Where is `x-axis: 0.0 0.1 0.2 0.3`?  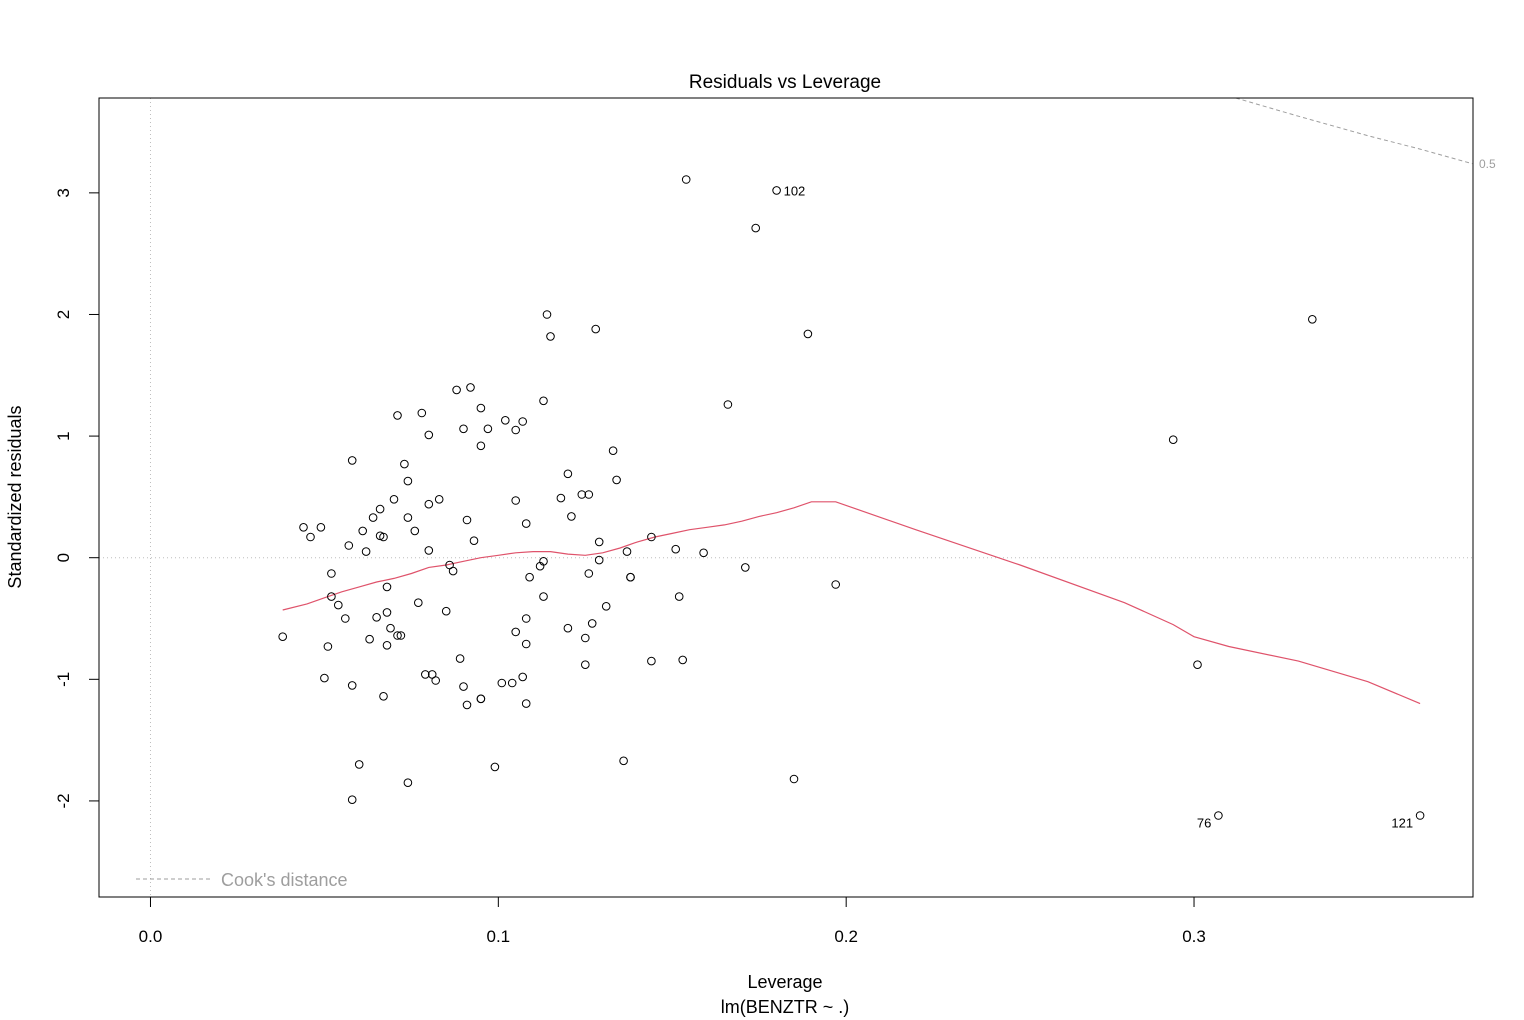
x-axis: 0.0 0.1 0.2 0.3 is located at coordinates (672, 921).